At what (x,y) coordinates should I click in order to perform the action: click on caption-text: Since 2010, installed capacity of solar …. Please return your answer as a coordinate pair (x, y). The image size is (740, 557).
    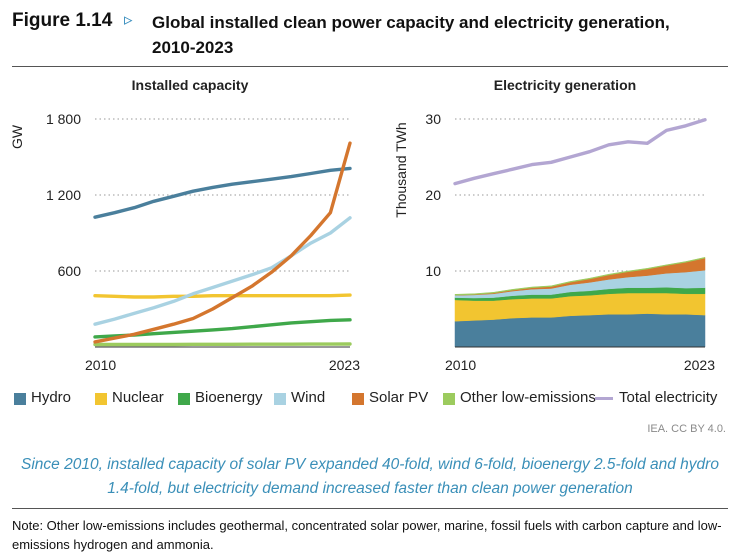
    Looking at the image, I should click on (370, 476).